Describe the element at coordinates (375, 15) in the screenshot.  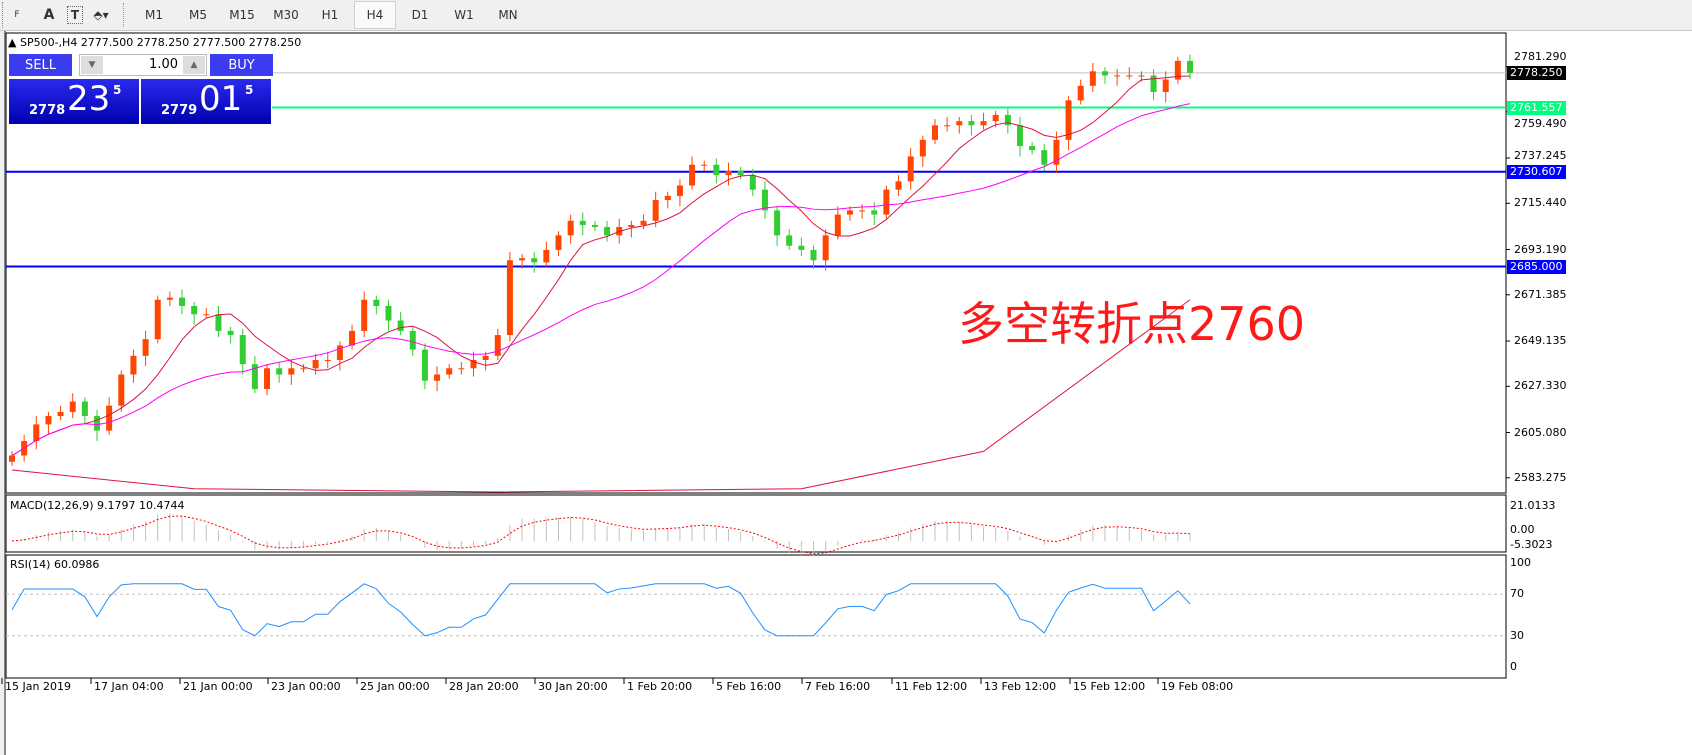
I see `timeframe-h4: H4` at that location.